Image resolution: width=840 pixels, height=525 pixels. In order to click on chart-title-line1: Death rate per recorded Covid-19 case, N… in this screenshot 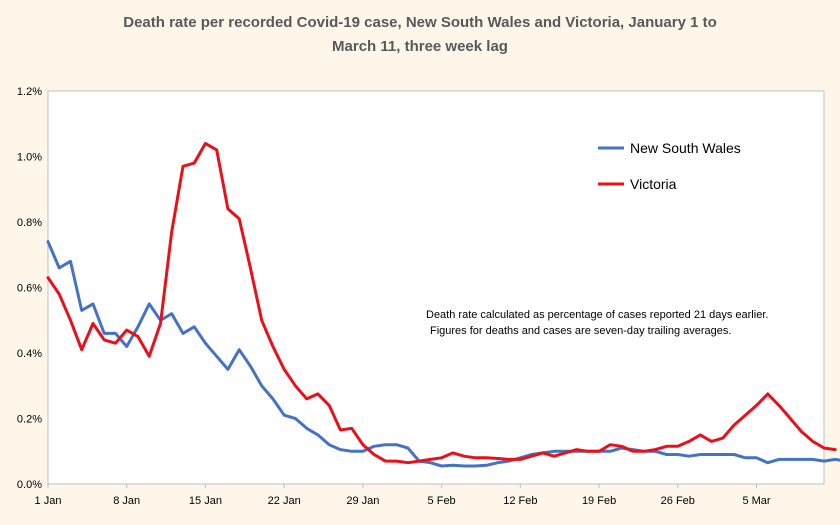, I will do `click(420, 22)`.